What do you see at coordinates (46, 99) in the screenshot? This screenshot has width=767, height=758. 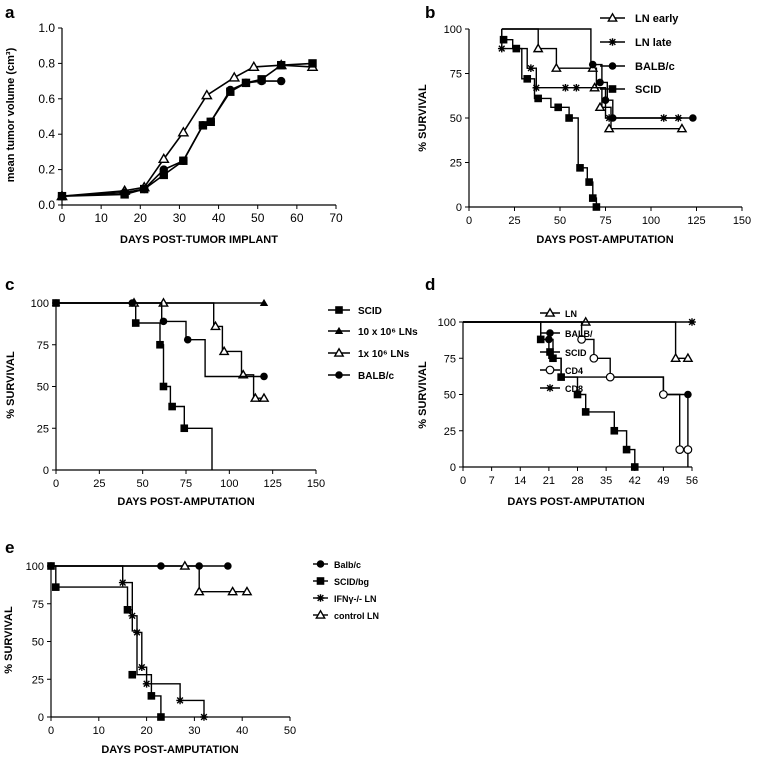 I see `y-tick-label: 0.6` at bounding box center [46, 99].